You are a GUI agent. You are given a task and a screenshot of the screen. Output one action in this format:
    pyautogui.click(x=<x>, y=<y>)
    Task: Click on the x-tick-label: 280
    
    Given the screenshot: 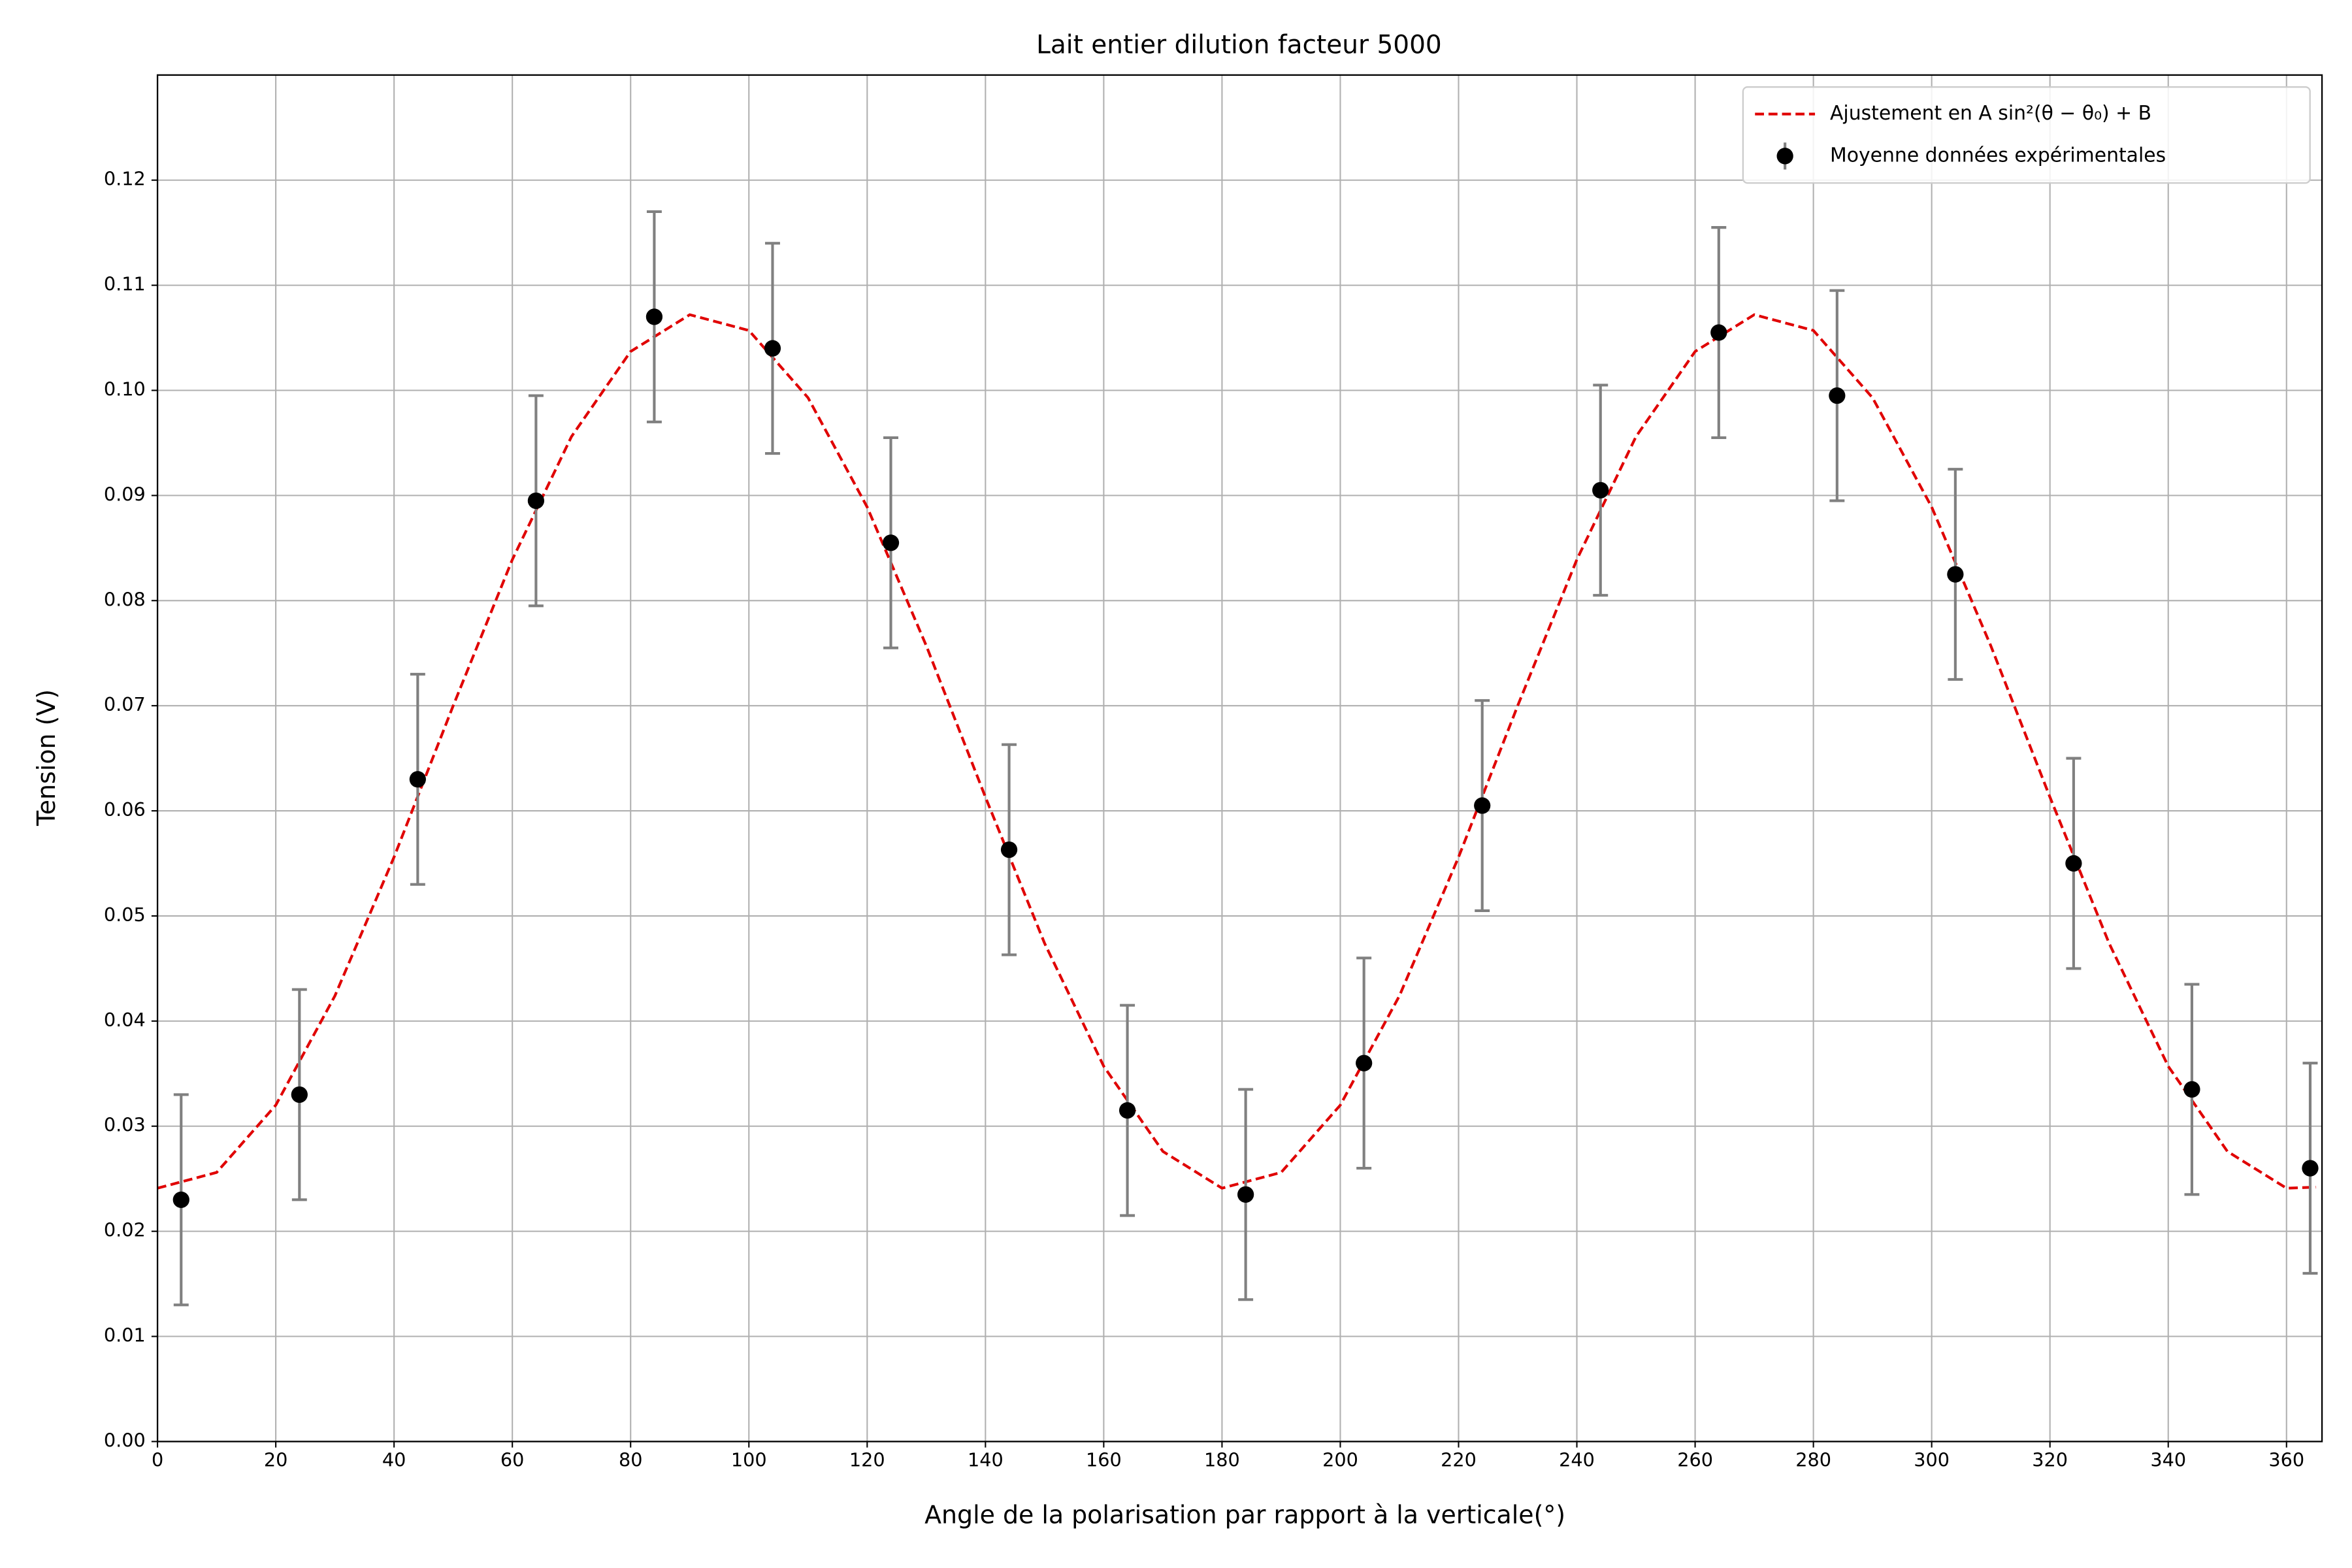 What is the action you would take?
    pyautogui.click(x=1813, y=1459)
    